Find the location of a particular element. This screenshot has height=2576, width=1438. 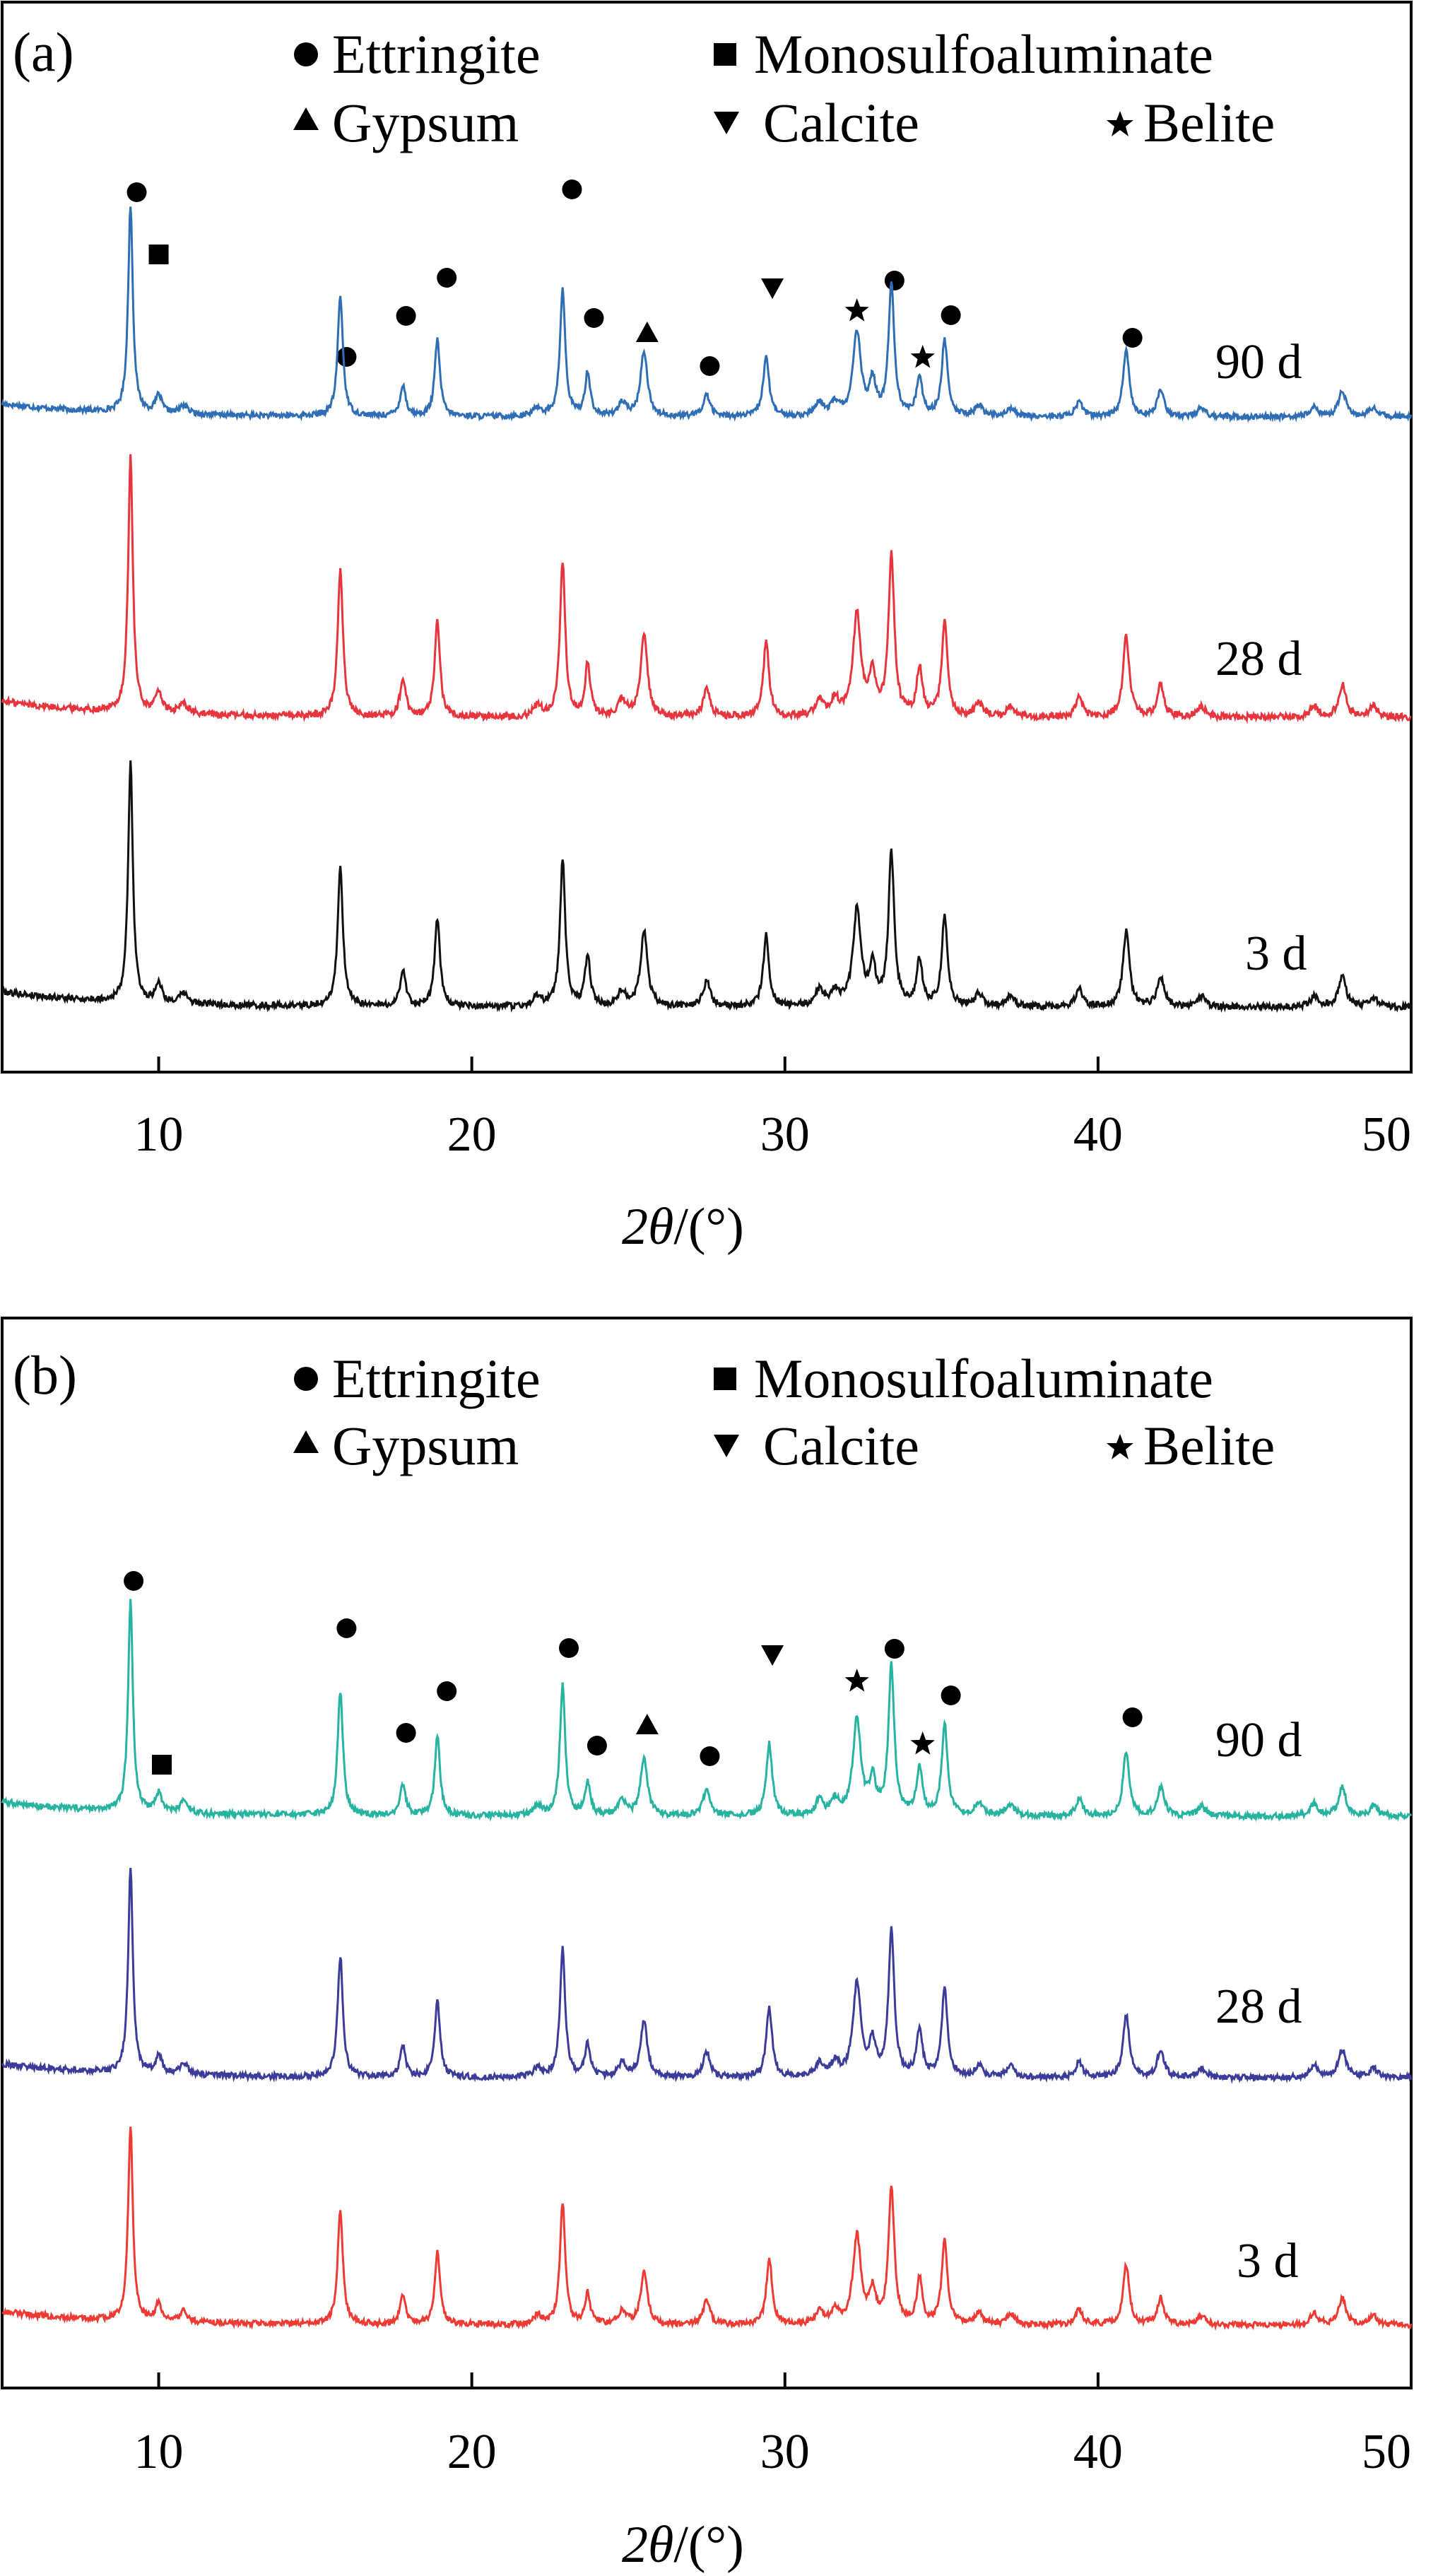

x-axis-label-a: 2θ/(°) is located at coordinates (683, 1227).